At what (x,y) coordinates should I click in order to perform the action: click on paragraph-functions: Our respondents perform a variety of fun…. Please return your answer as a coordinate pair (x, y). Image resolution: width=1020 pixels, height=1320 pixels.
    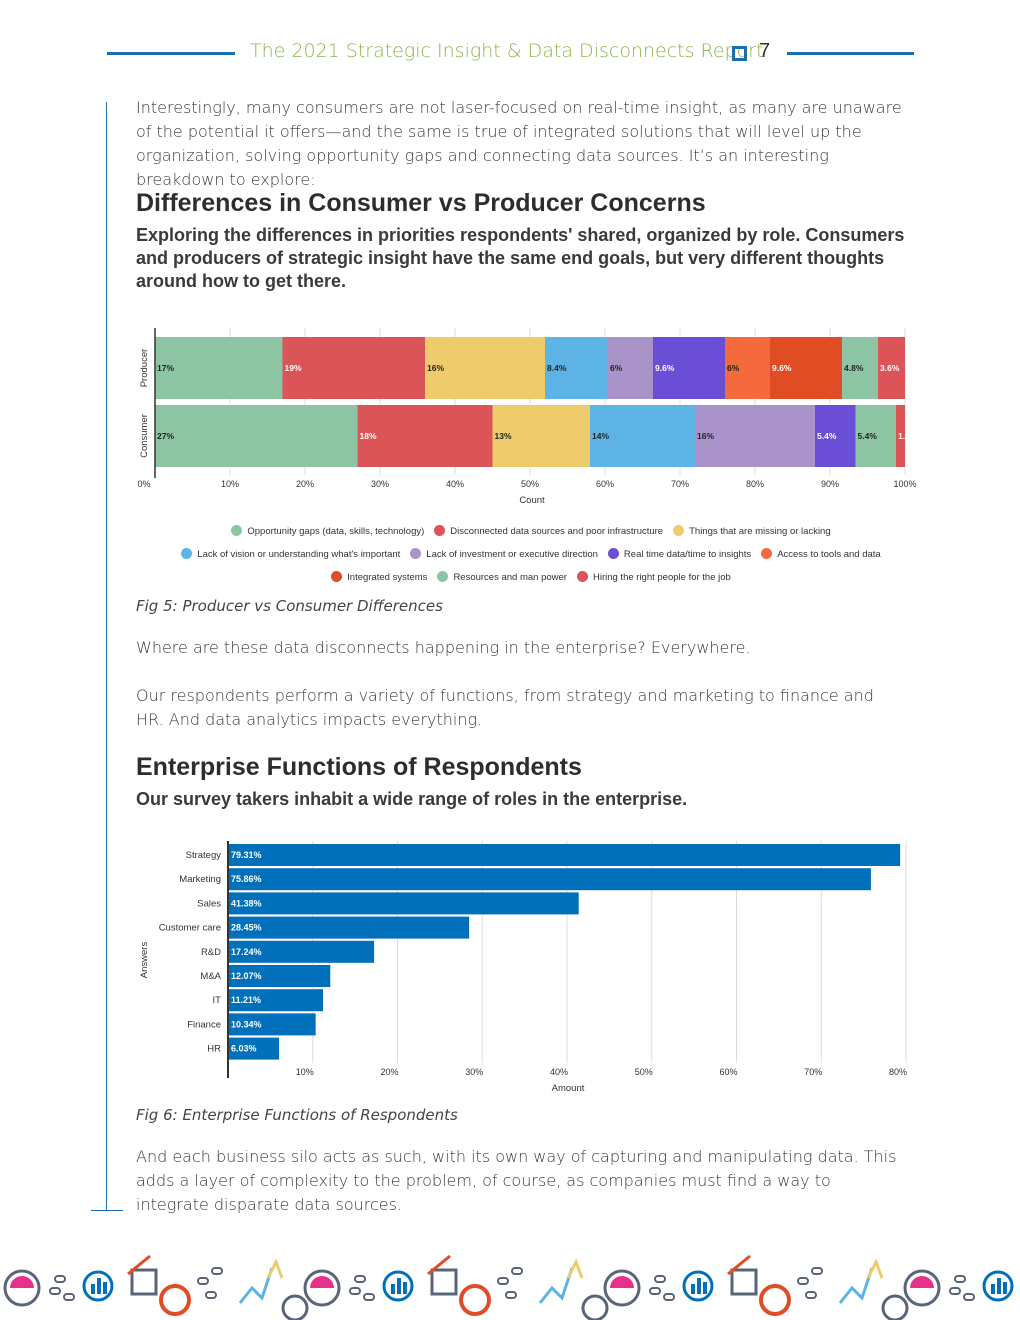
    Looking at the image, I should click on (505, 707).